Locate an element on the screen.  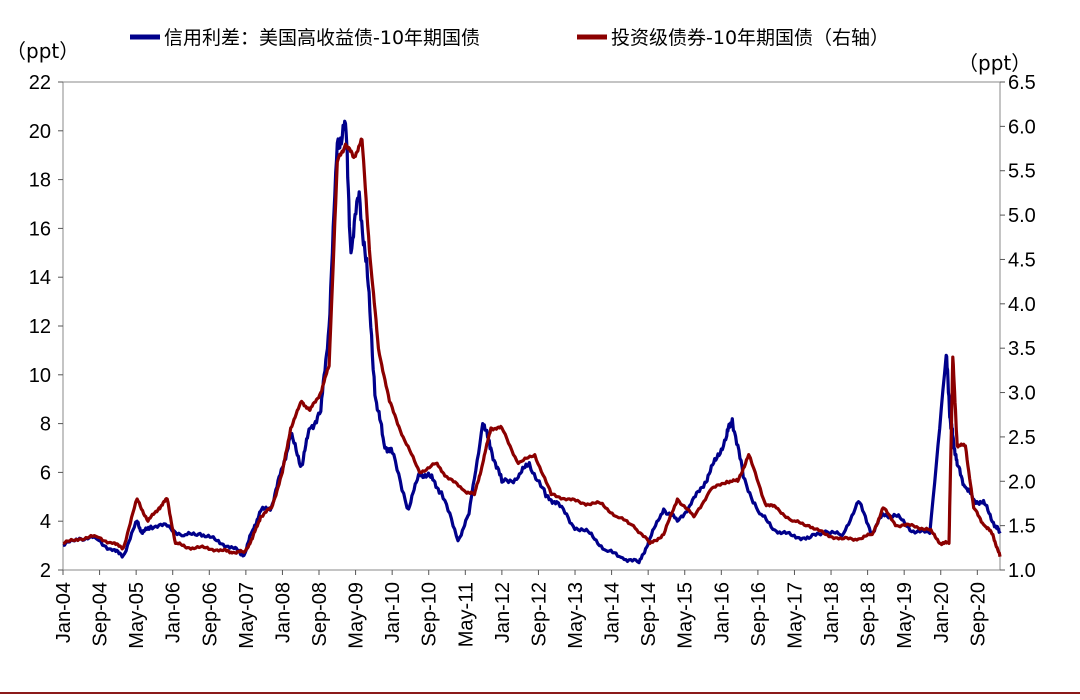
x-axis-tick-label: Jan-04 is located at coordinates (64, 612).